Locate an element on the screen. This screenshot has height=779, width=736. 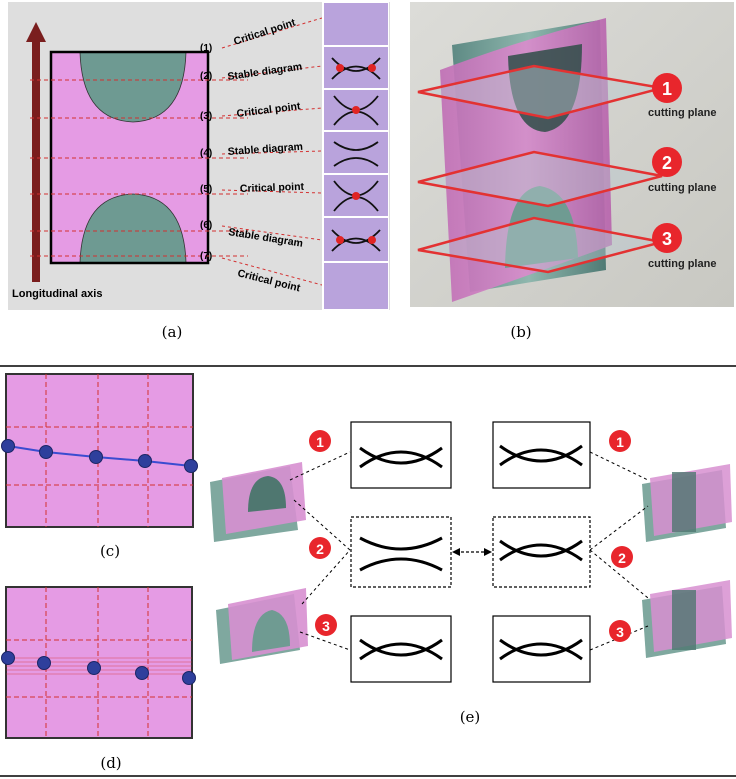
level-markers: (1) (2) (3) (4) (5) (6) (7) is located at coordinates (139, 152).